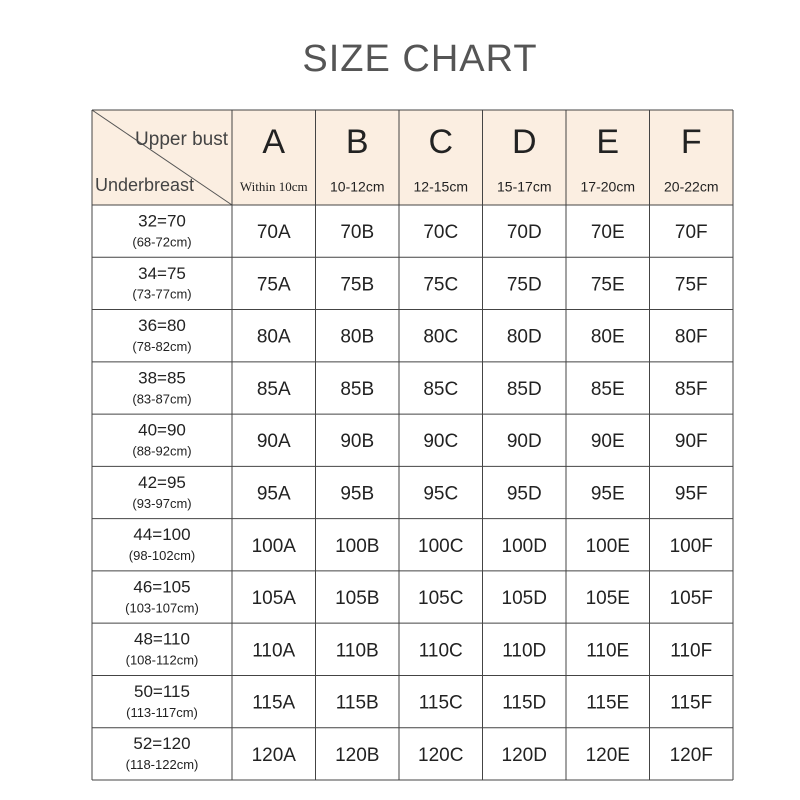 The height and width of the screenshot is (800, 800). What do you see at coordinates (440, 494) in the screenshot?
I see `size-cell: 95C` at bounding box center [440, 494].